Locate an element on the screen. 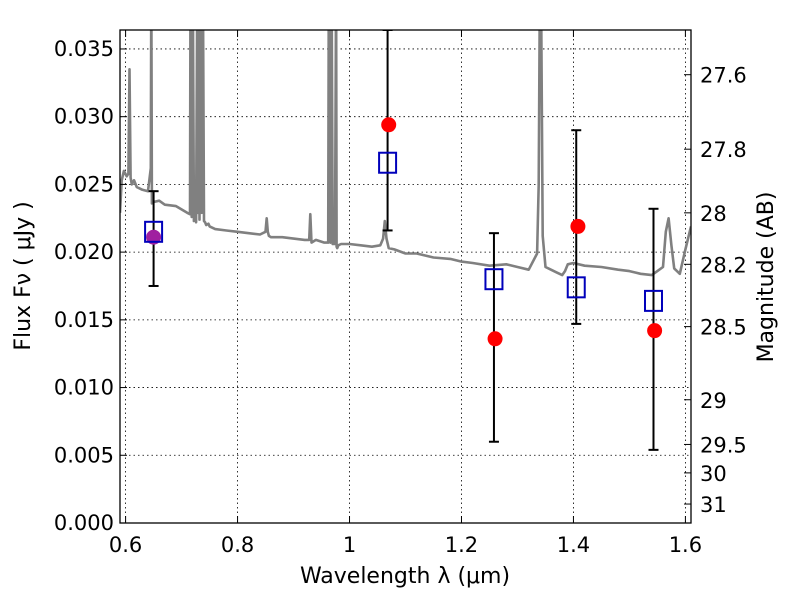 This screenshot has height=600, width=800. y2-tick-label: 31 is located at coordinates (713, 505).